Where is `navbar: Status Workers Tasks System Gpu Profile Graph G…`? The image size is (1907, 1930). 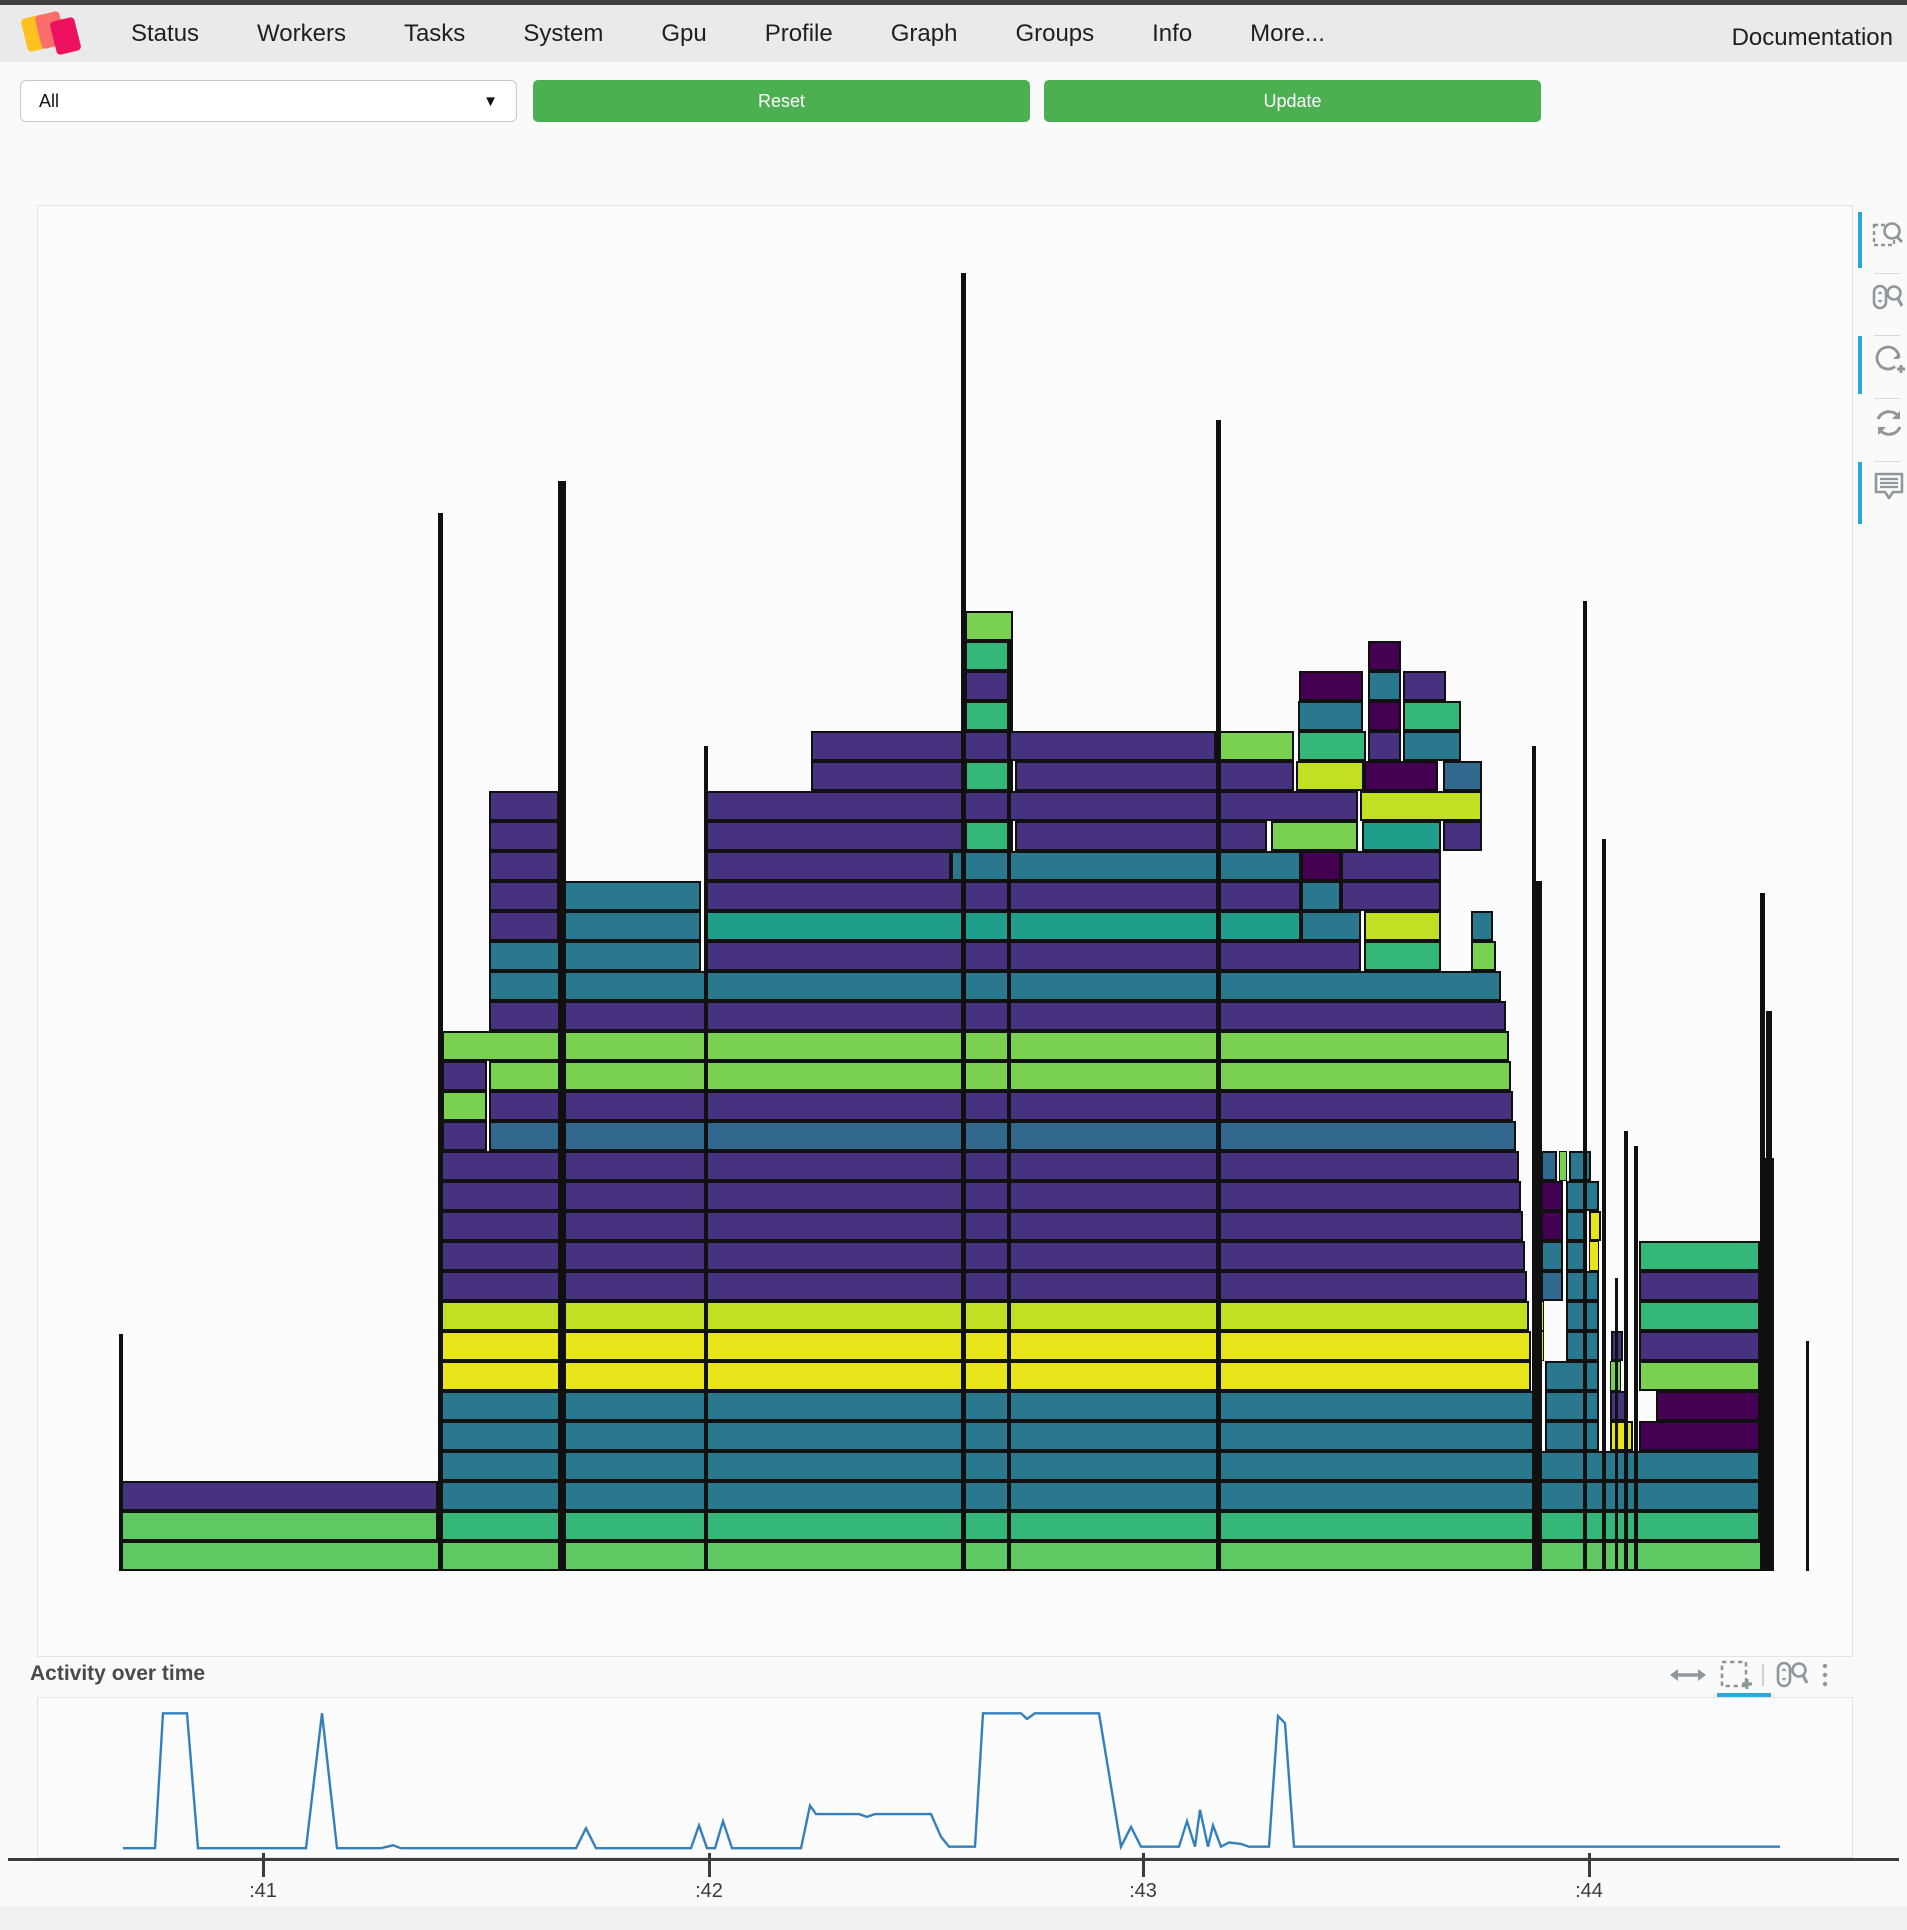
navbar: Status Workers Tasks System Gpu Profile Graph G… is located at coordinates (953, 33).